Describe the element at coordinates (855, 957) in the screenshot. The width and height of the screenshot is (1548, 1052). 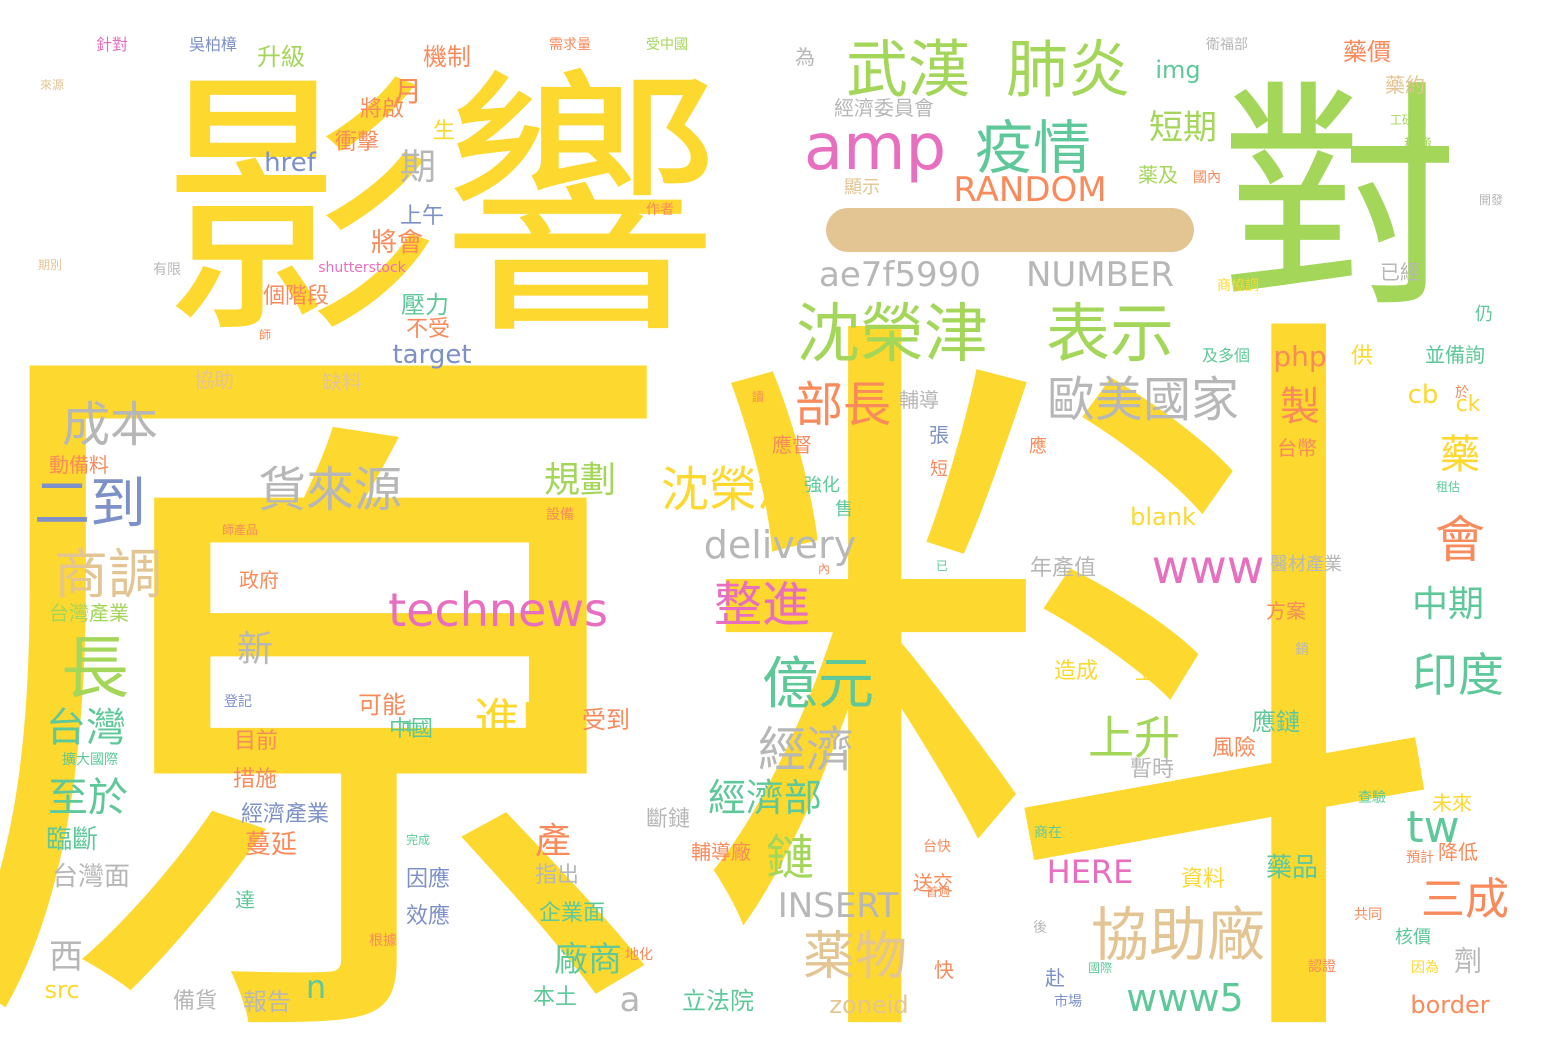
I see `word-38: 薬物` at that location.